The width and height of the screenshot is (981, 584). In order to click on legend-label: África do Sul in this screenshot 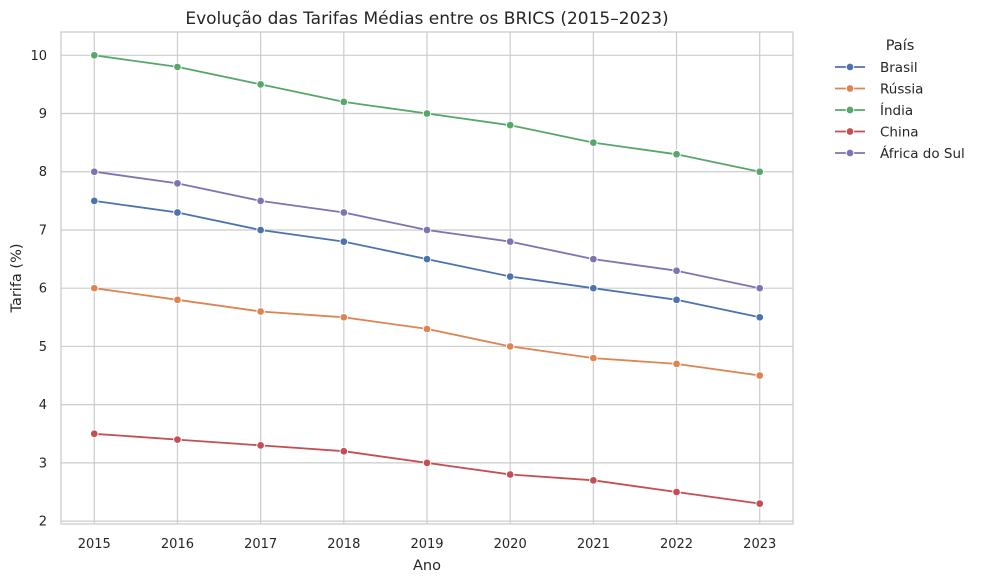, I will do `click(922, 153)`.